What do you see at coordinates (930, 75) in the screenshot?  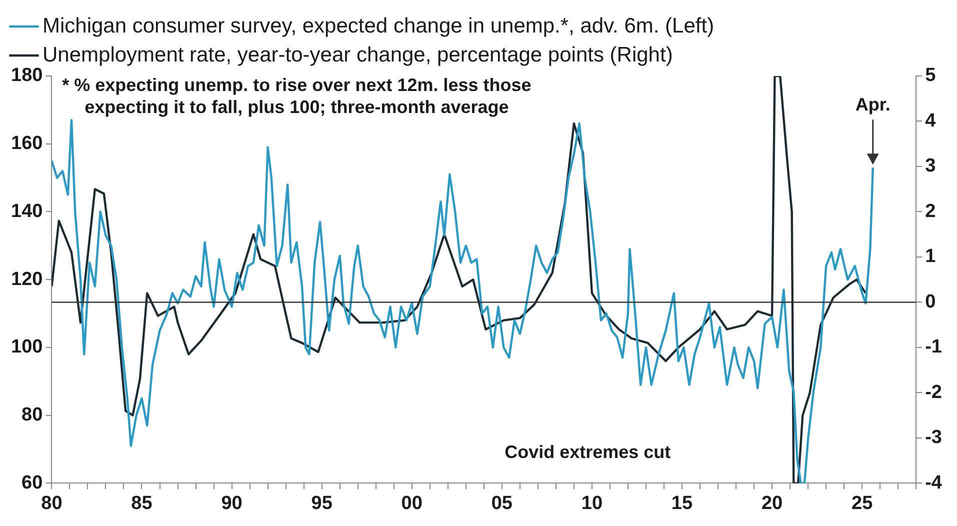 I see `y2-tick-label: 5` at bounding box center [930, 75].